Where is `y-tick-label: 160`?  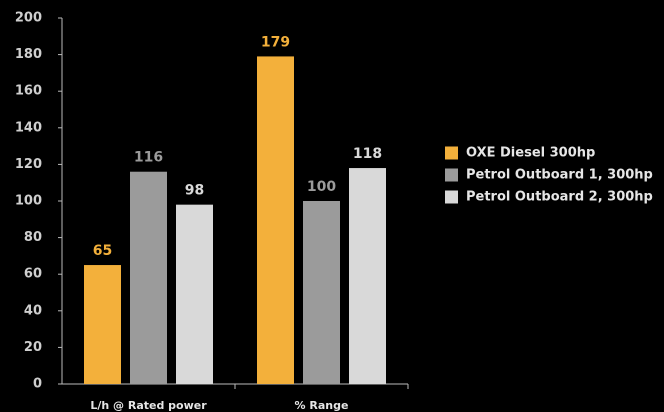
y-tick-label: 160 is located at coordinates (28, 91).